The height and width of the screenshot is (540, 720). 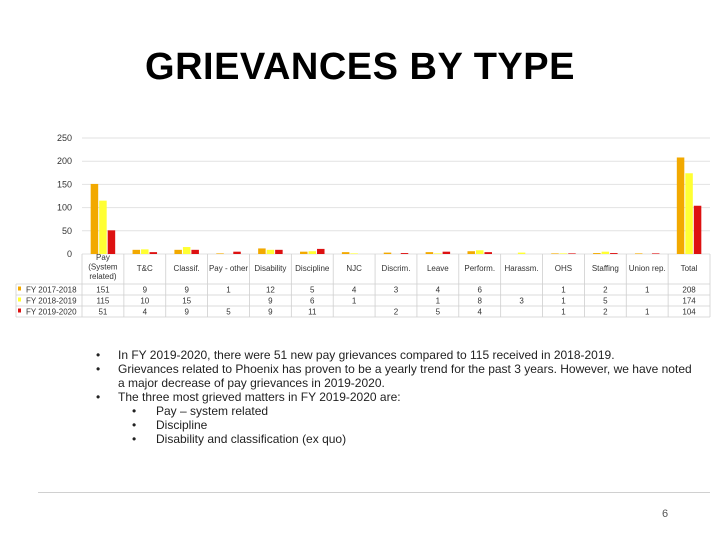 What do you see at coordinates (396, 268) in the screenshot?
I see `category-label: Discrim.` at bounding box center [396, 268].